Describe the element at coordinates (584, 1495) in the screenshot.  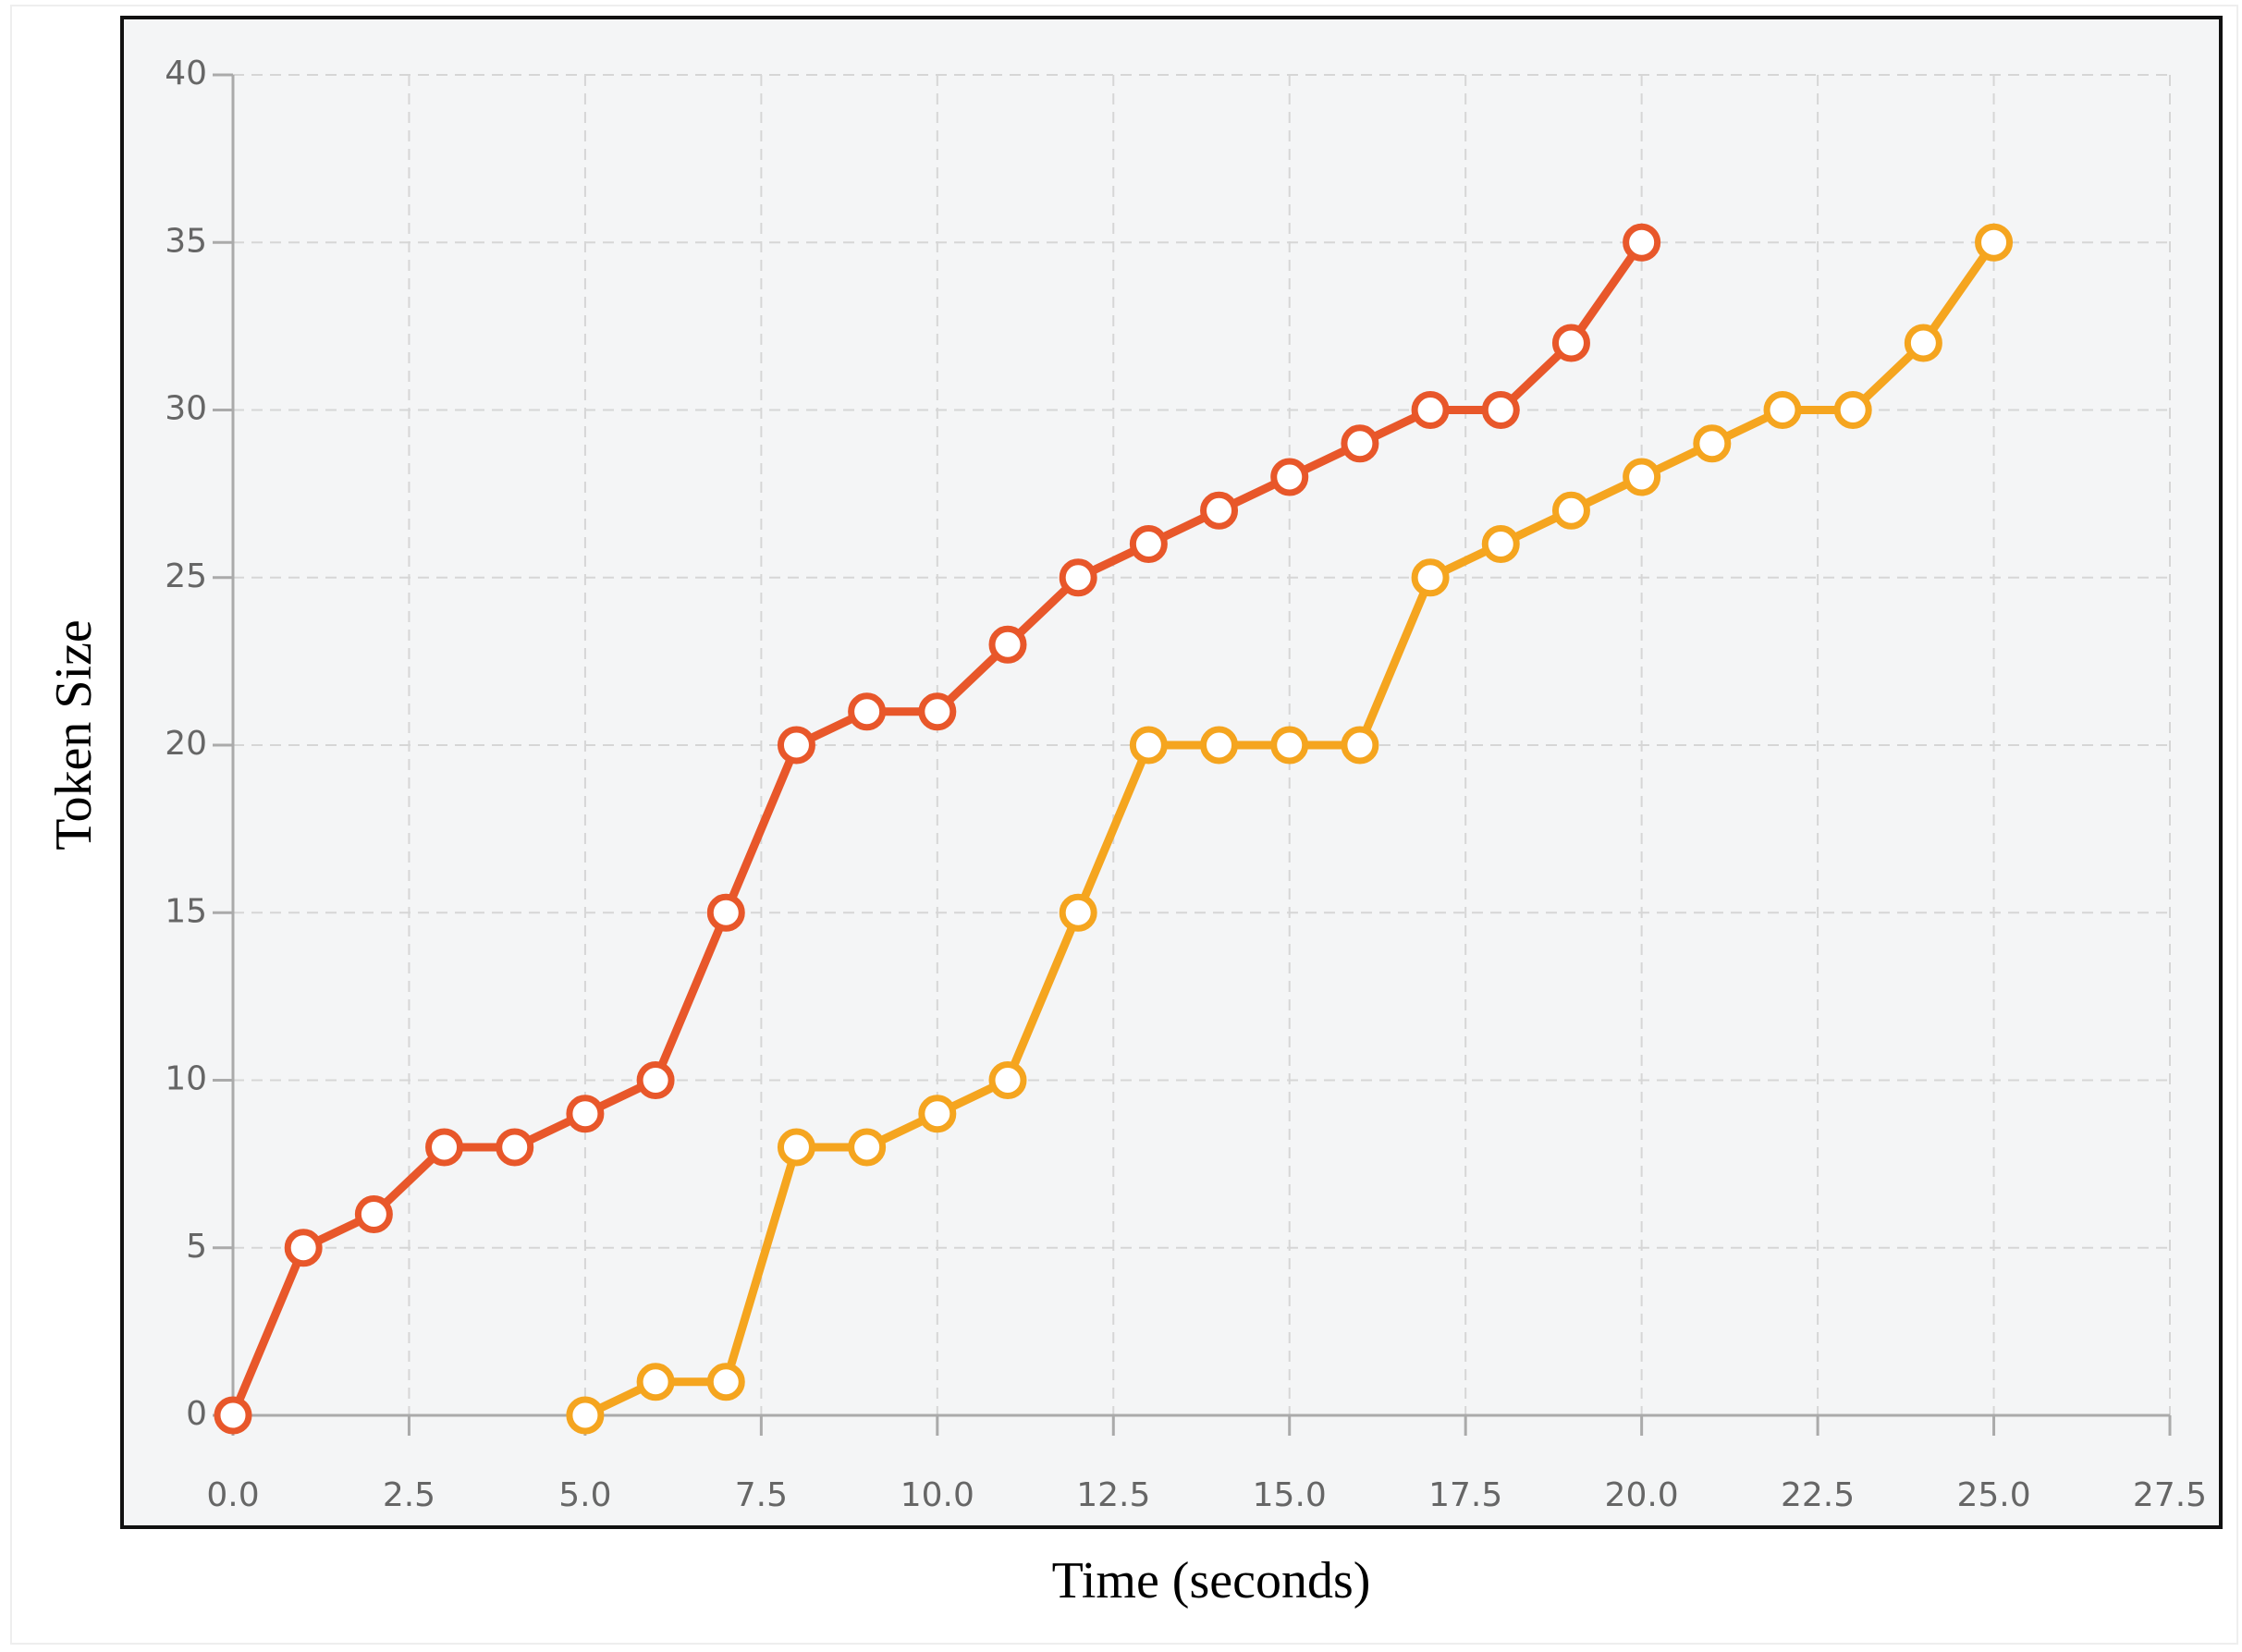
I see `x-tick-label: 5.0` at that location.